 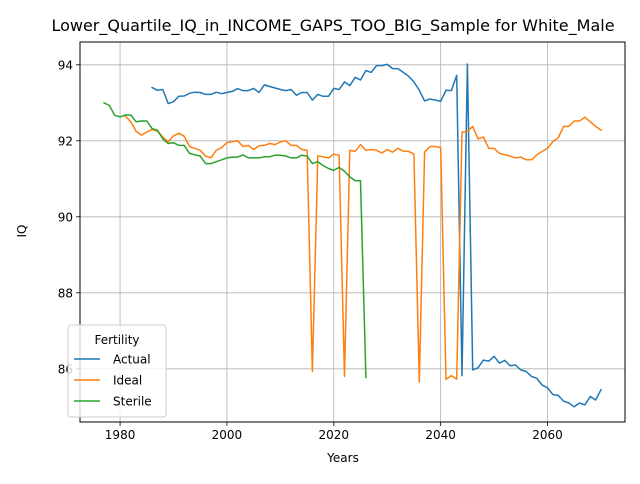 I want to click on legend-label-actual: Actual, so click(x=132, y=360).